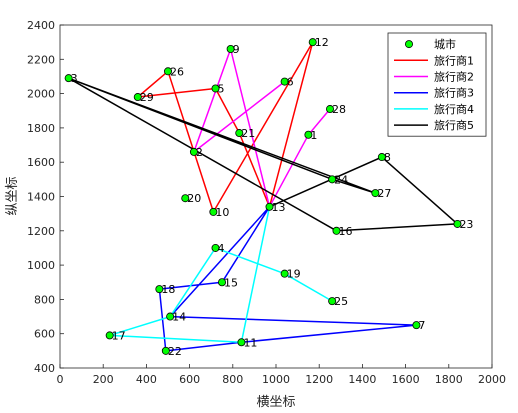 This screenshot has height=413, width=518. Describe the element at coordinates (341, 179) in the screenshot. I see `city-label-24: 24` at that location.